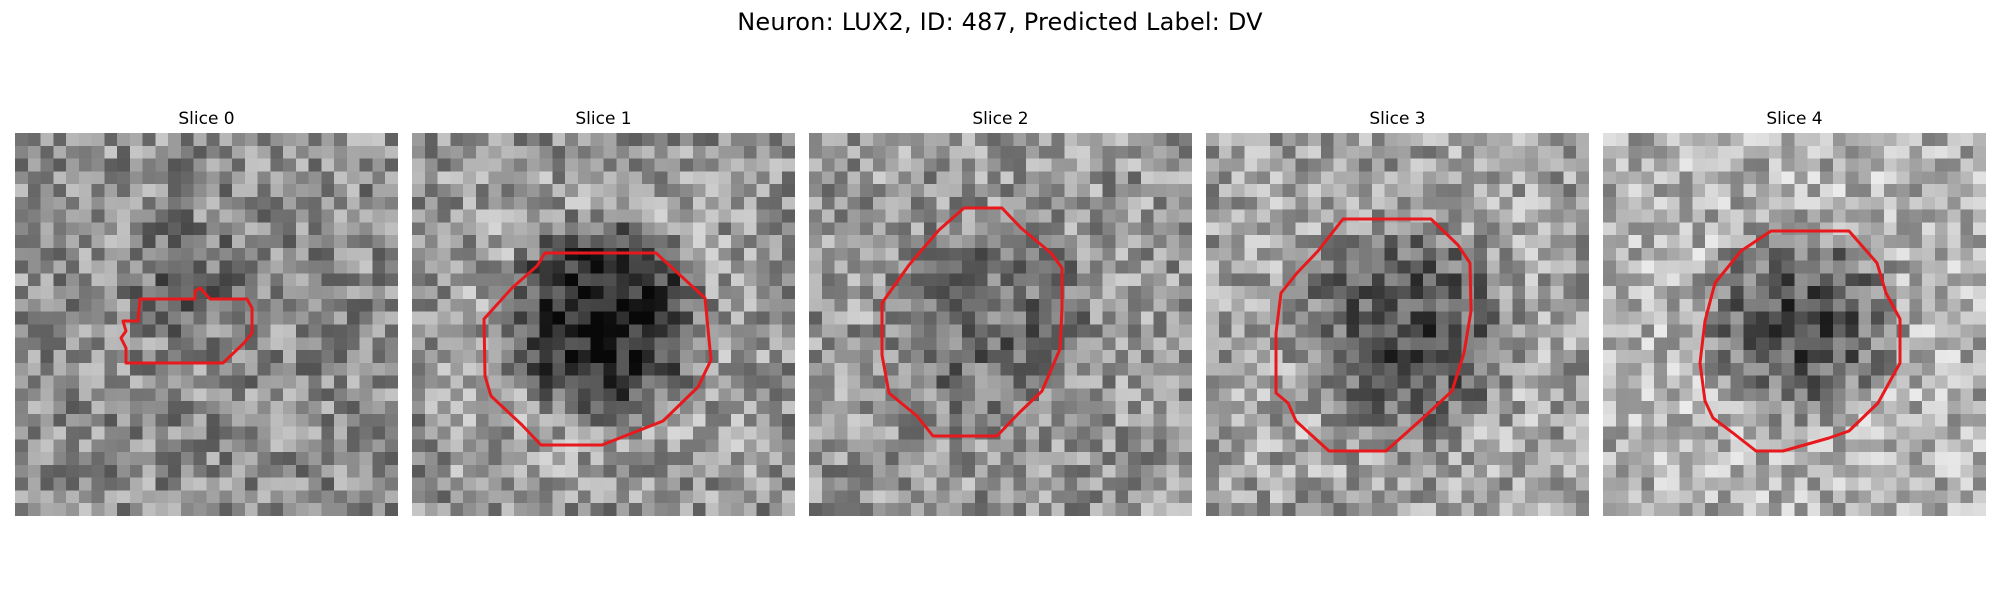 This screenshot has height=600, width=2000. Describe the element at coordinates (603, 119) in the screenshot. I see `slice-title-1: Slice 1` at that location.